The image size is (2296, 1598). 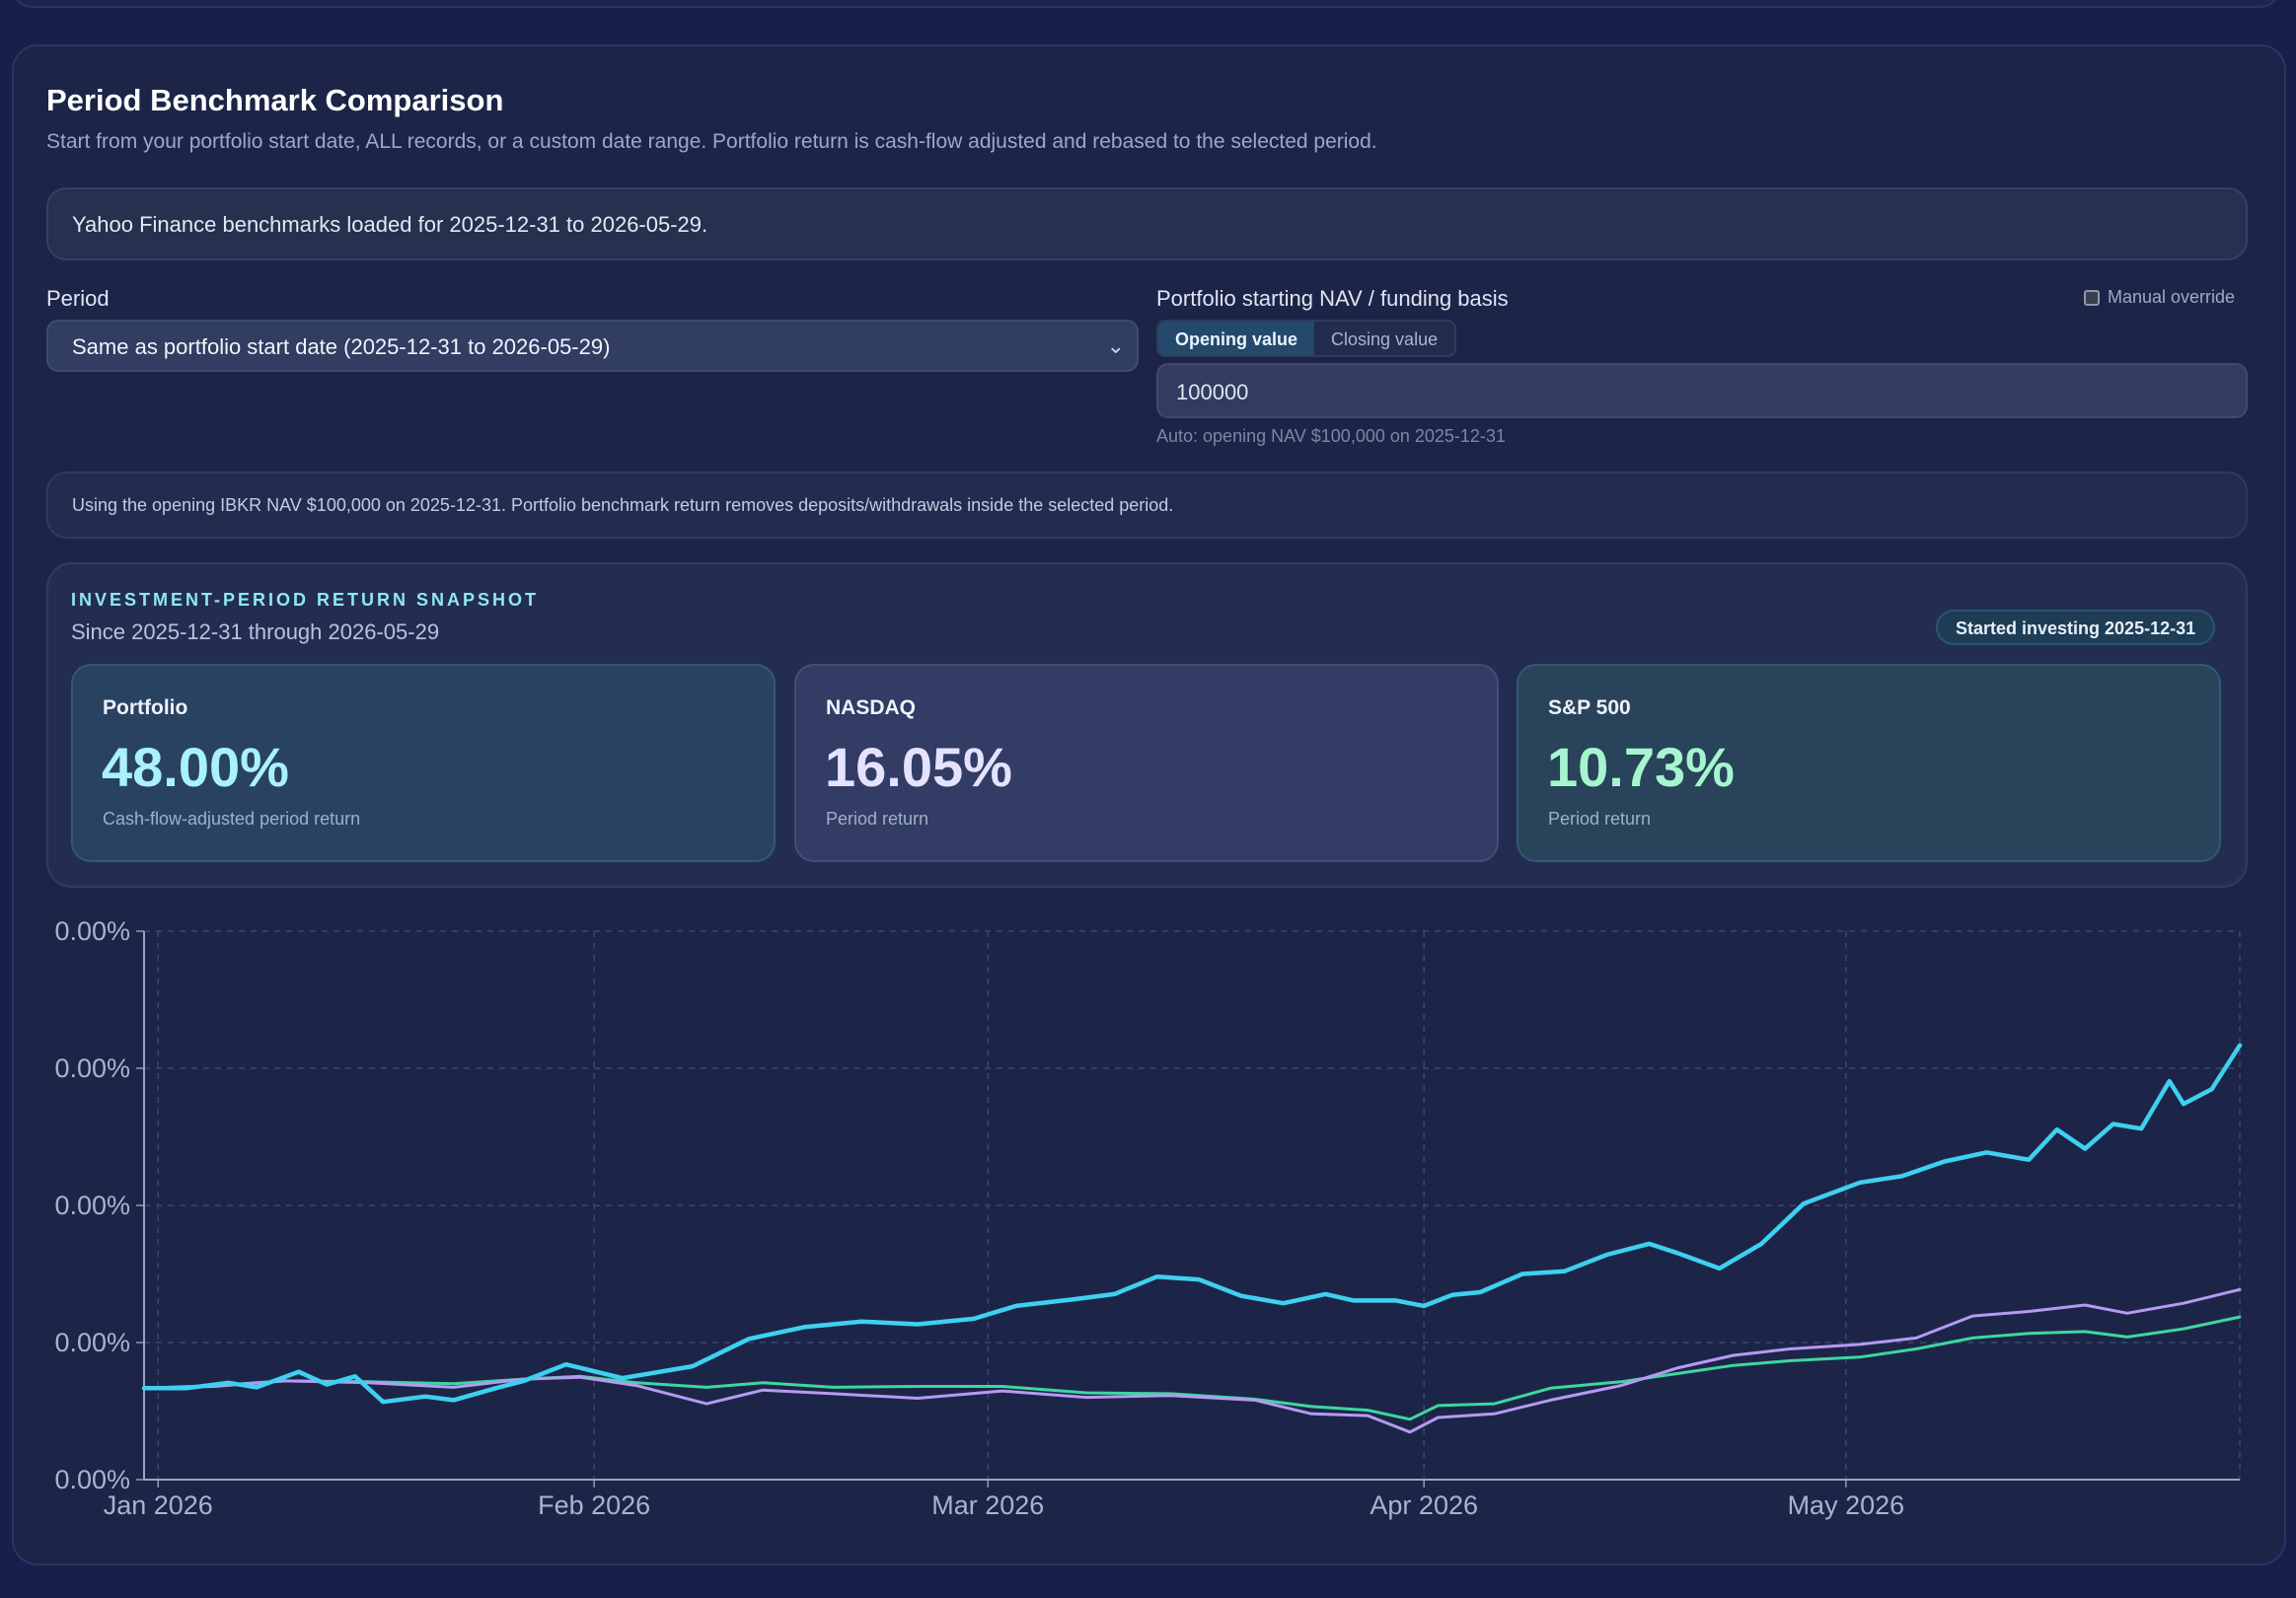 What do you see at coordinates (1146, 4) in the screenshot?
I see `previous-panel-edge` at bounding box center [1146, 4].